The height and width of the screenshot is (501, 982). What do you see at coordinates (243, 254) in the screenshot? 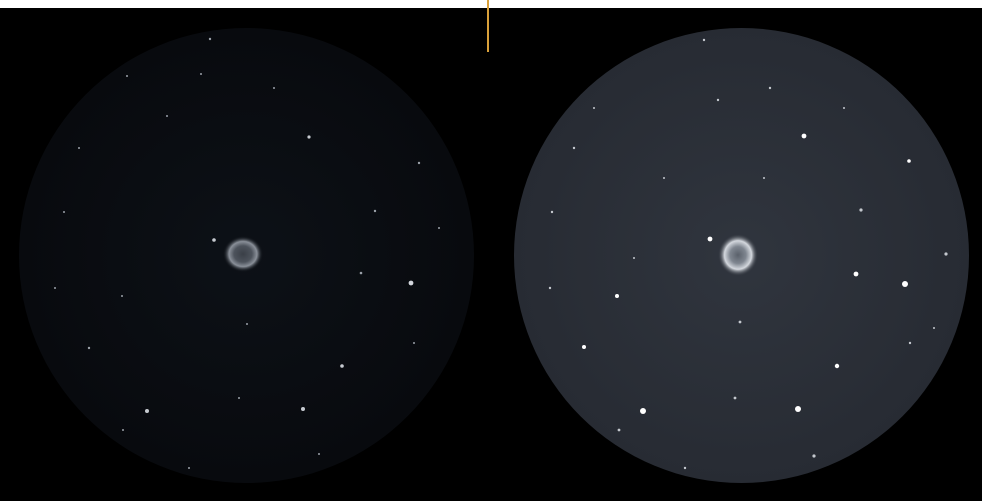
I see `ring-nebula-left` at bounding box center [243, 254].